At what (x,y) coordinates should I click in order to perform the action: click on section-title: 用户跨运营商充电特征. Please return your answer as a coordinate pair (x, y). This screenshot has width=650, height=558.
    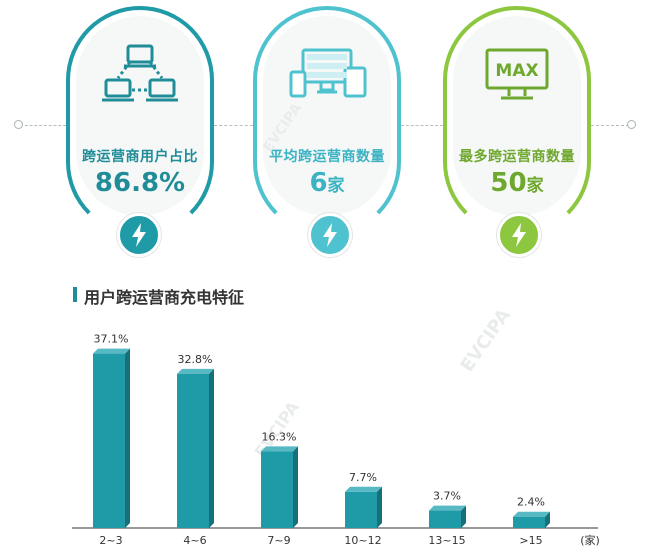
    Looking at the image, I should click on (164, 297).